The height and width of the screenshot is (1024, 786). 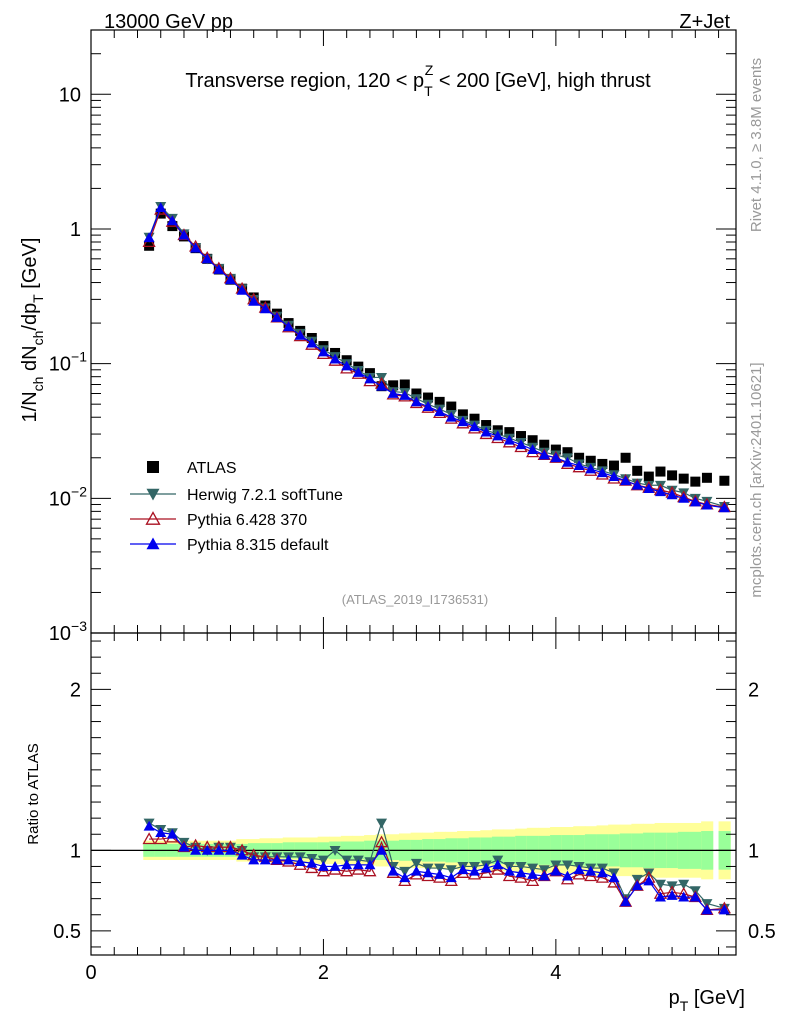 What do you see at coordinates (436, 866) in the screenshot?
I see `ratio-series-group` at bounding box center [436, 866].